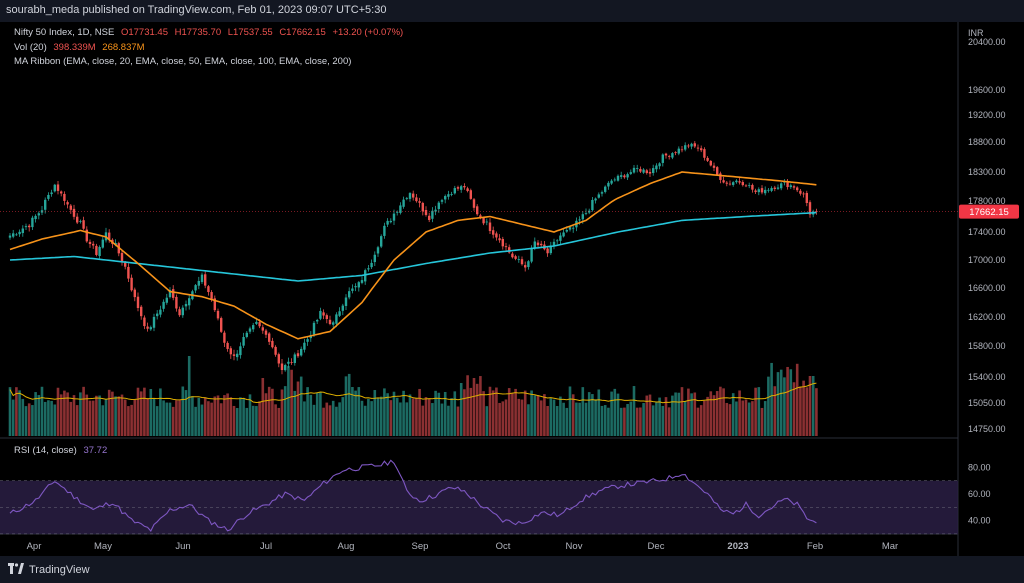 Image resolution: width=1024 pixels, height=583 pixels. Describe the element at coordinates (123, 47) in the screenshot. I see `legend-volume-ma-value: 268.837M` at that location.